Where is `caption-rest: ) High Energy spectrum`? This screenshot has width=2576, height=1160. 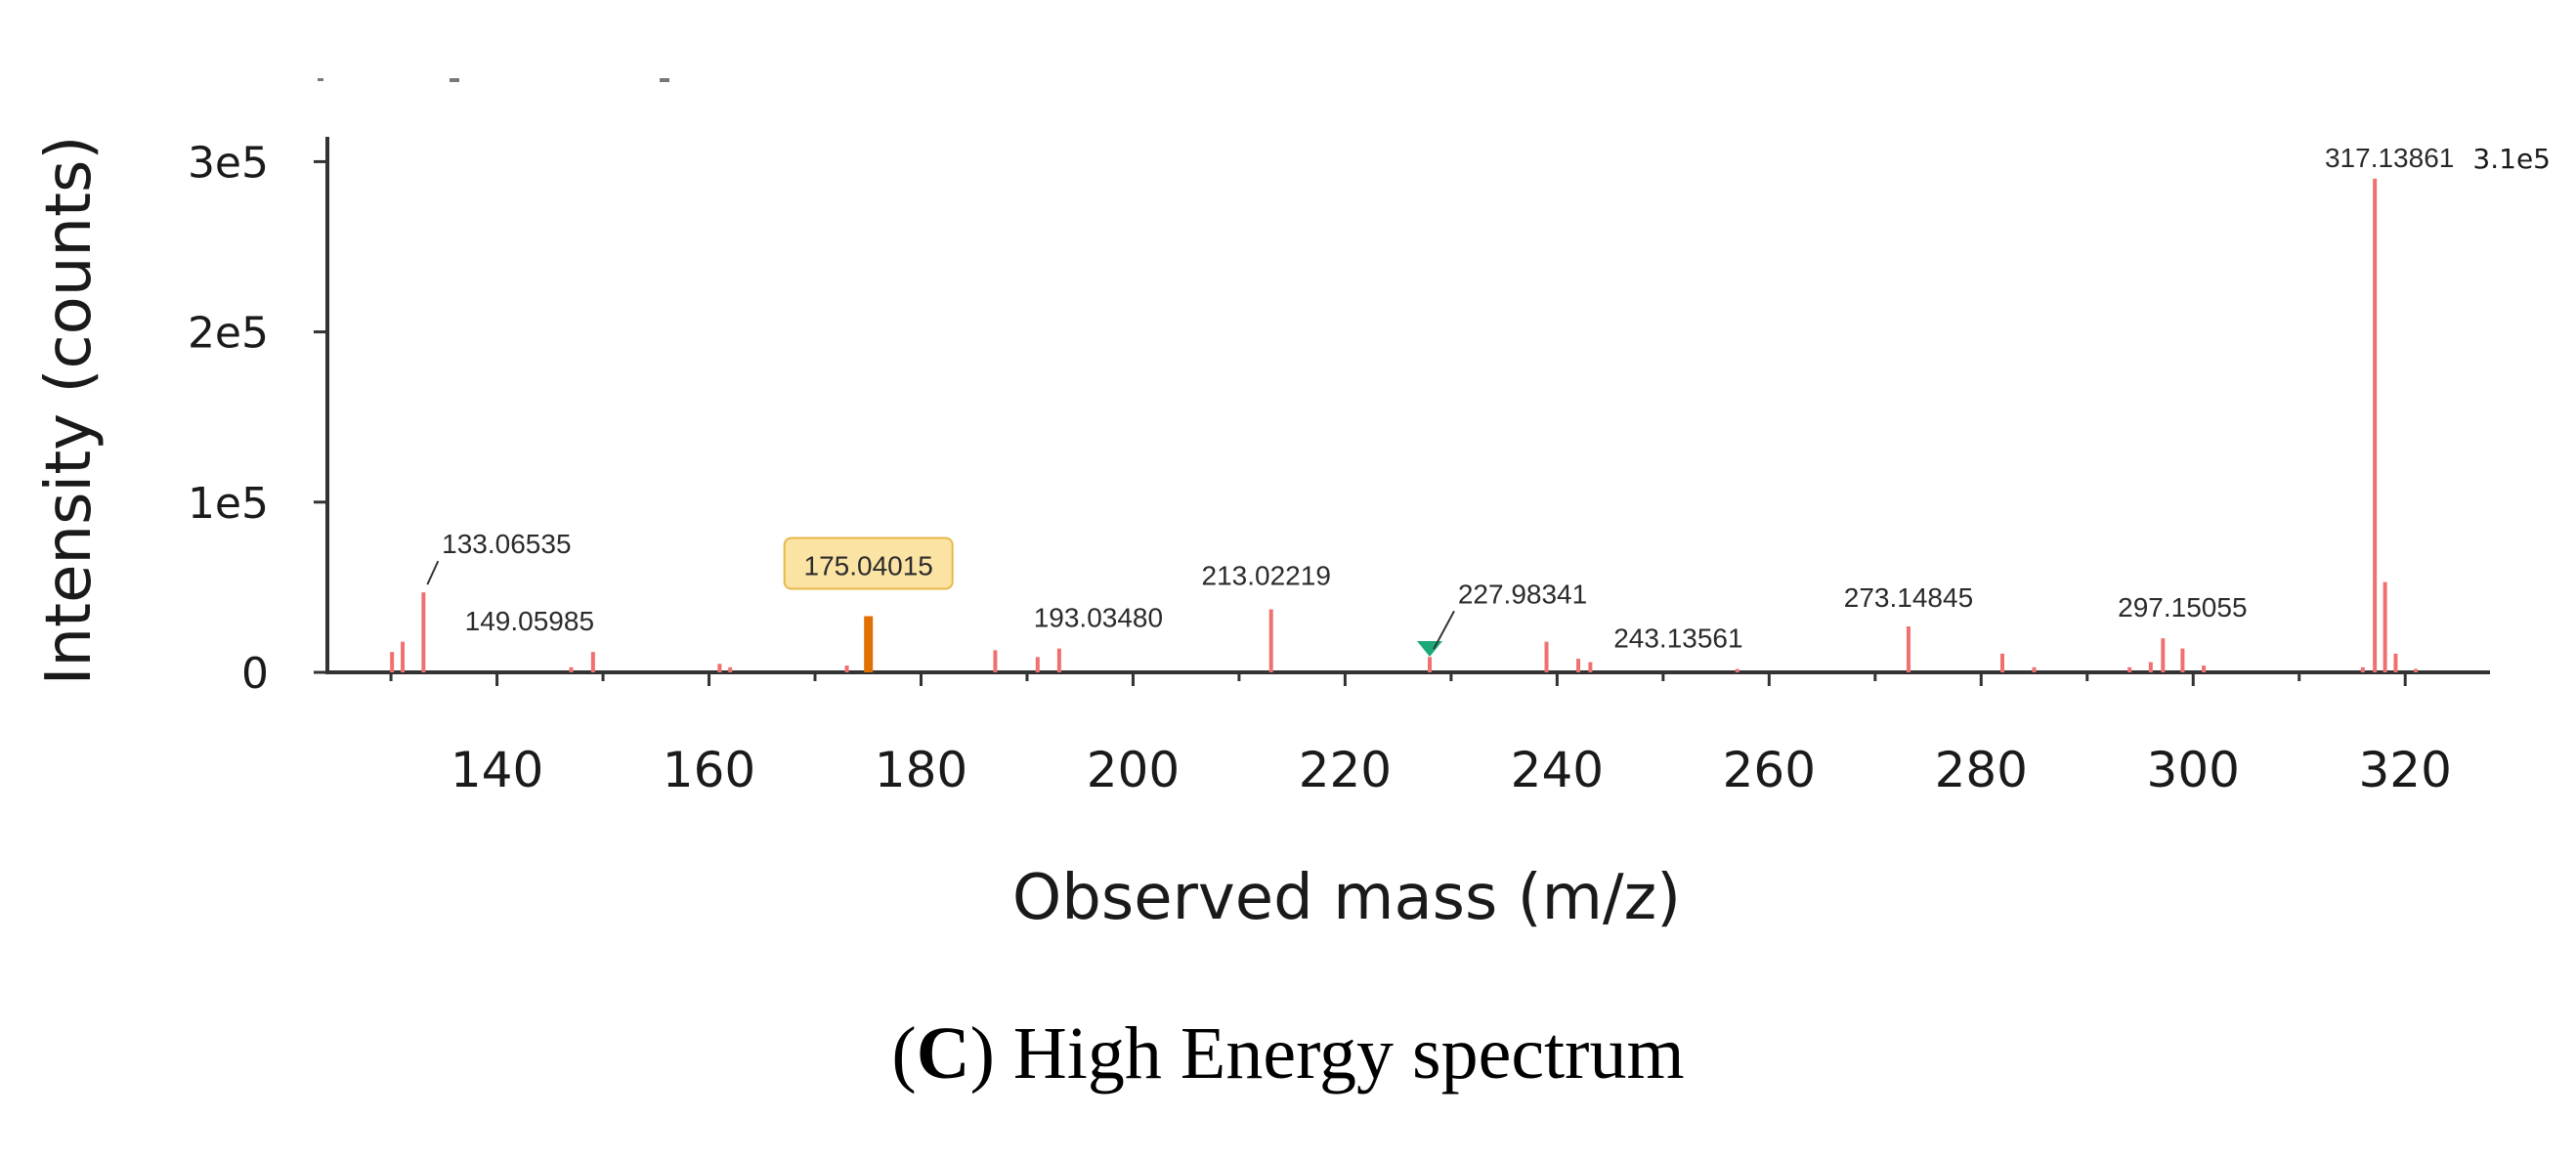 caption-rest: ) High Energy spectrum is located at coordinates (1327, 1053).